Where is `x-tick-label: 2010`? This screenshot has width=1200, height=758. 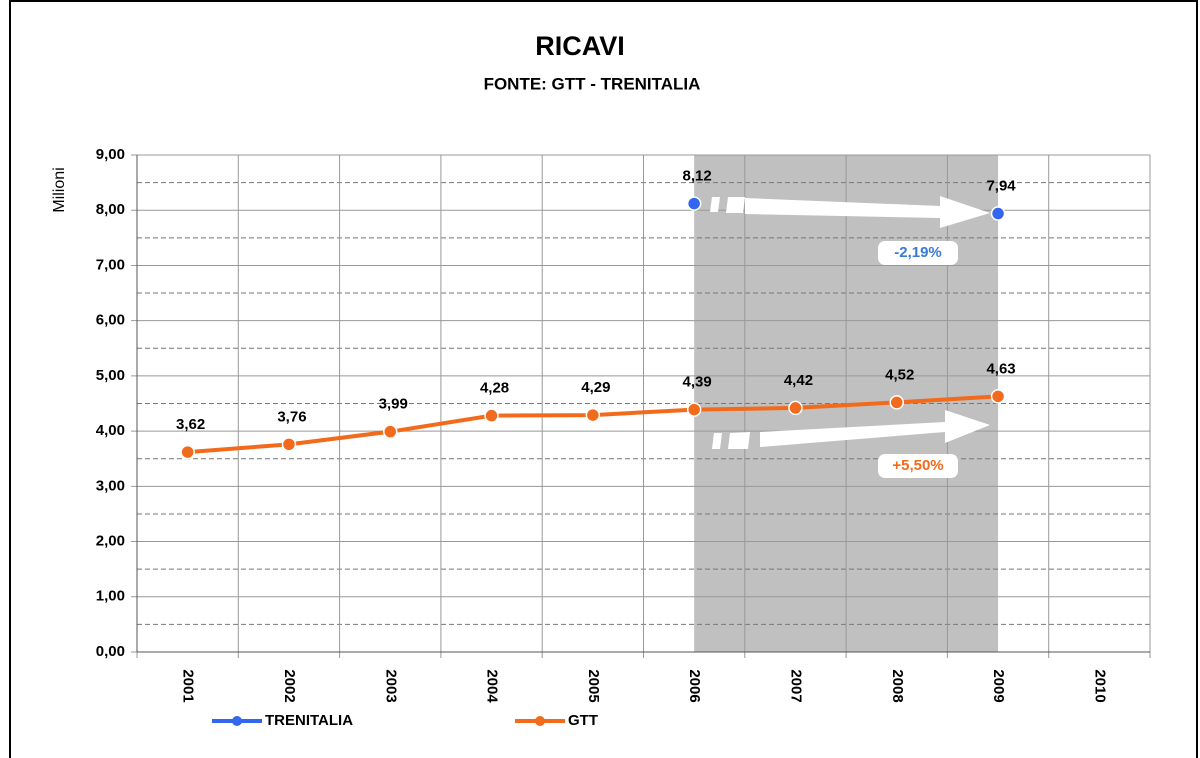 x-tick-label: 2010 is located at coordinates (1099, 685).